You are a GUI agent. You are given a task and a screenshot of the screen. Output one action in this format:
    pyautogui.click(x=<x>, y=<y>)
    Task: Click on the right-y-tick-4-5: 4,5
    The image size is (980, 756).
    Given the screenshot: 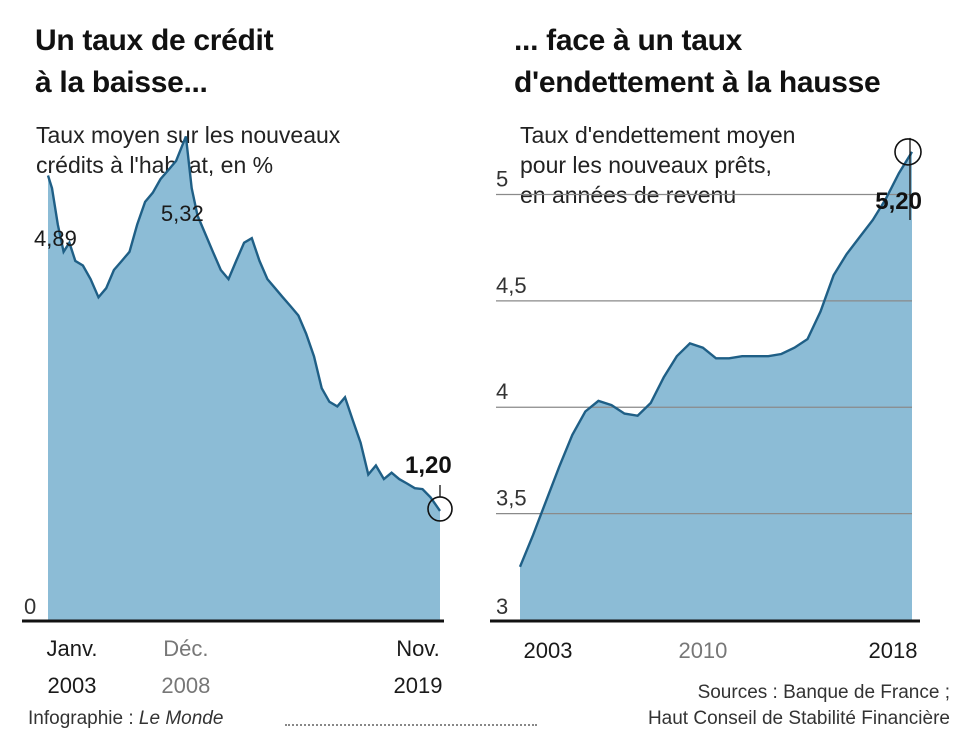 What is the action you would take?
    pyautogui.click(x=511, y=285)
    